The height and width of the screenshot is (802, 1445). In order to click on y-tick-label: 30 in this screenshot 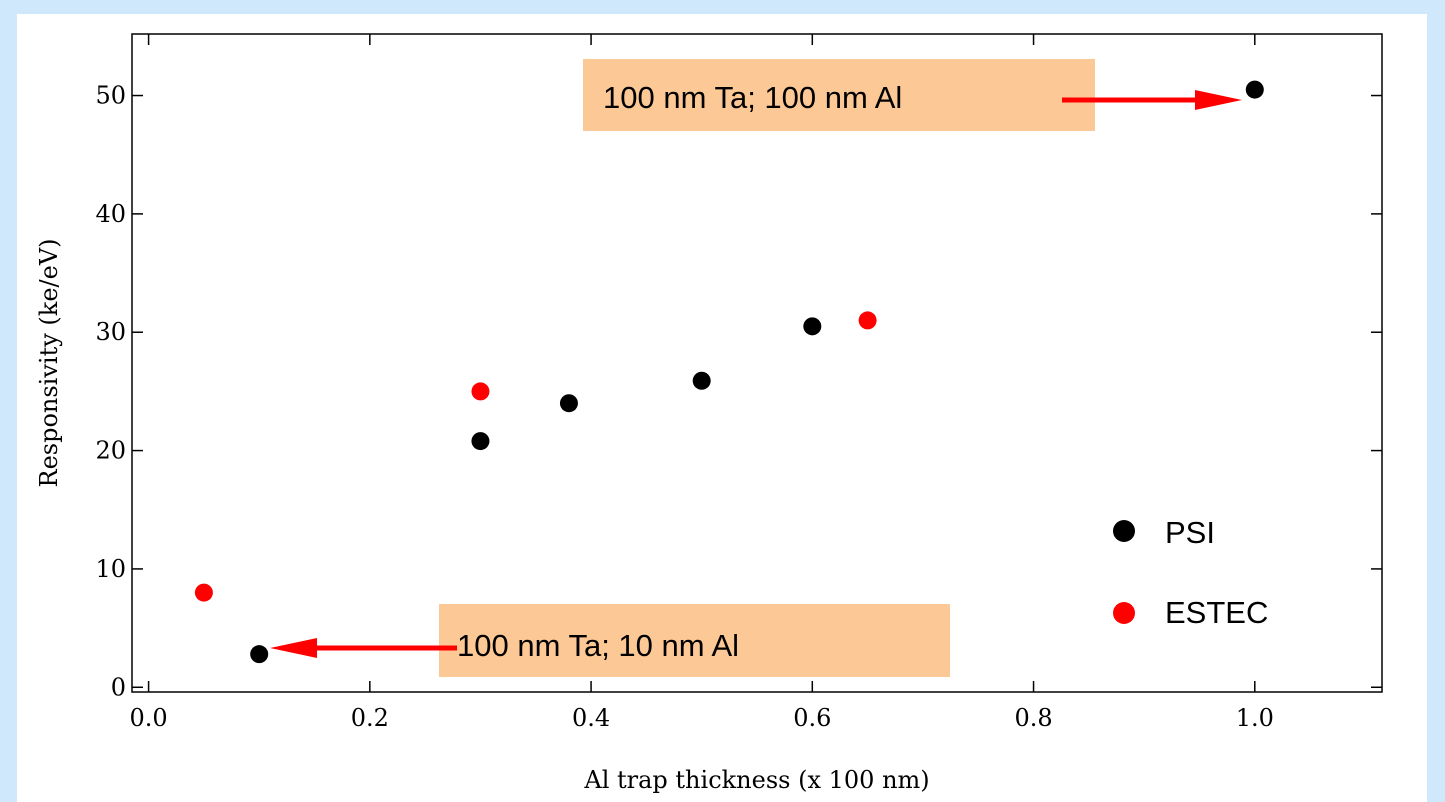, I will do `click(110, 332)`.